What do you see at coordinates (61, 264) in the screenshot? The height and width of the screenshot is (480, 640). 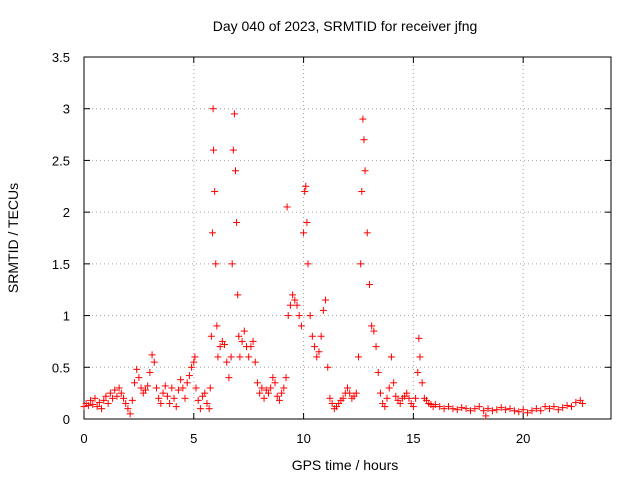 I see `y-tick-label: 1.5` at bounding box center [61, 264].